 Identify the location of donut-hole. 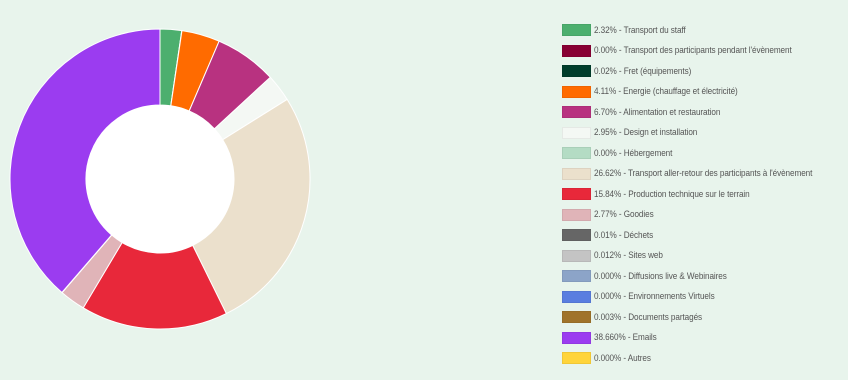
(160, 179).